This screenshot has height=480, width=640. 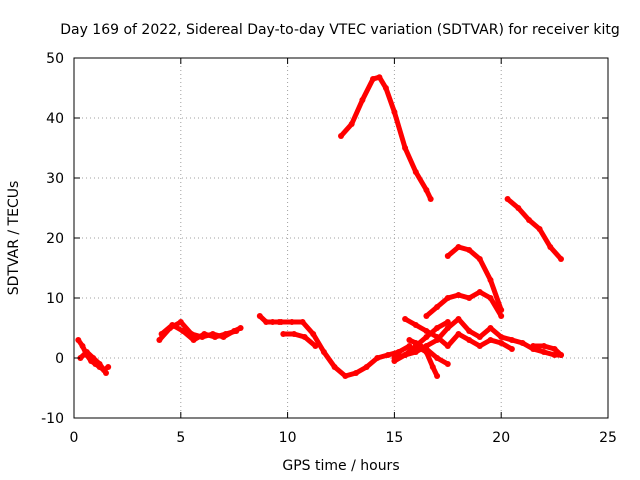 I want to click on y-tick-label: 40, so click(x=55, y=119).